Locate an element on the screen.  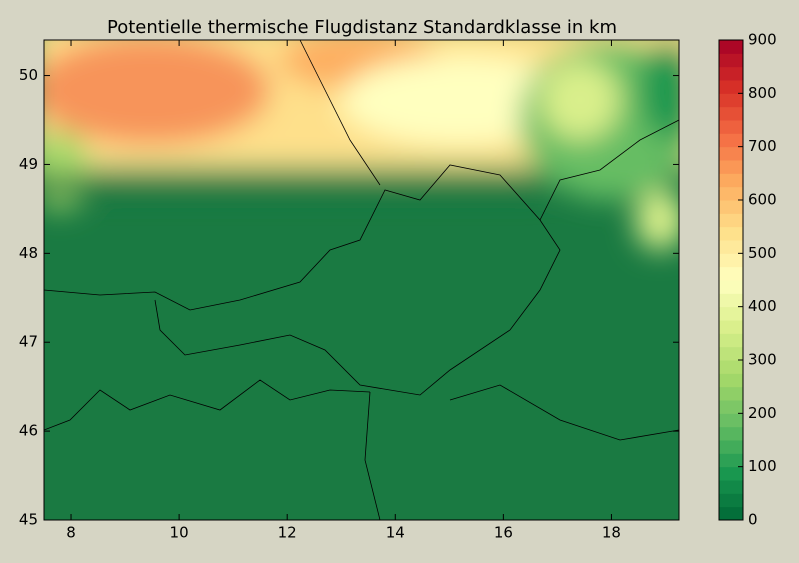
colorbar-frame is located at coordinates (731, 280).